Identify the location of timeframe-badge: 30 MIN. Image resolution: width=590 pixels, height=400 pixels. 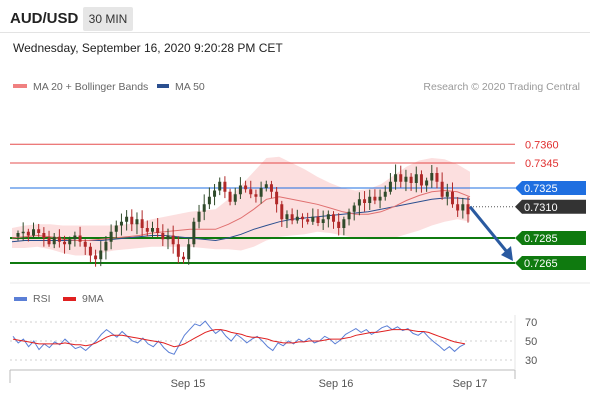
(108, 19).